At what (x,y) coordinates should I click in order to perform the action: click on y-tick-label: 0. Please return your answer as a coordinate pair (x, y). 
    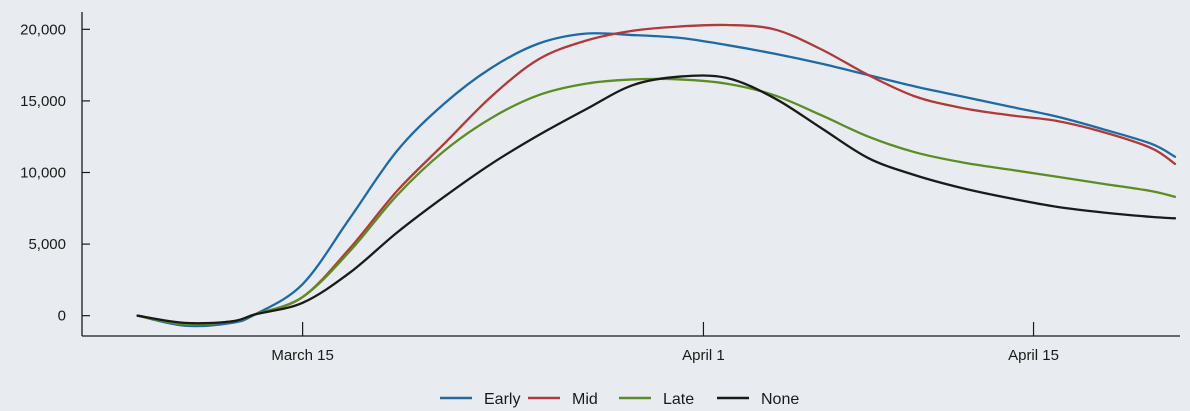
    Looking at the image, I should click on (62, 316).